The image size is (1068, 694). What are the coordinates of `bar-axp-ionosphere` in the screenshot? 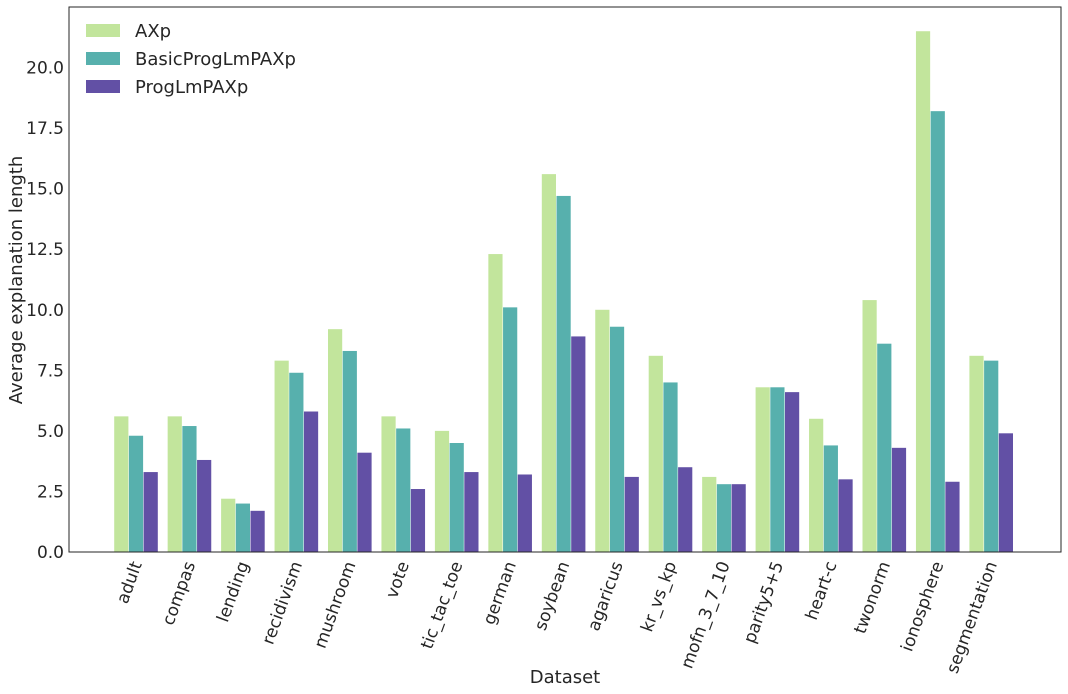 It's located at (923, 292).